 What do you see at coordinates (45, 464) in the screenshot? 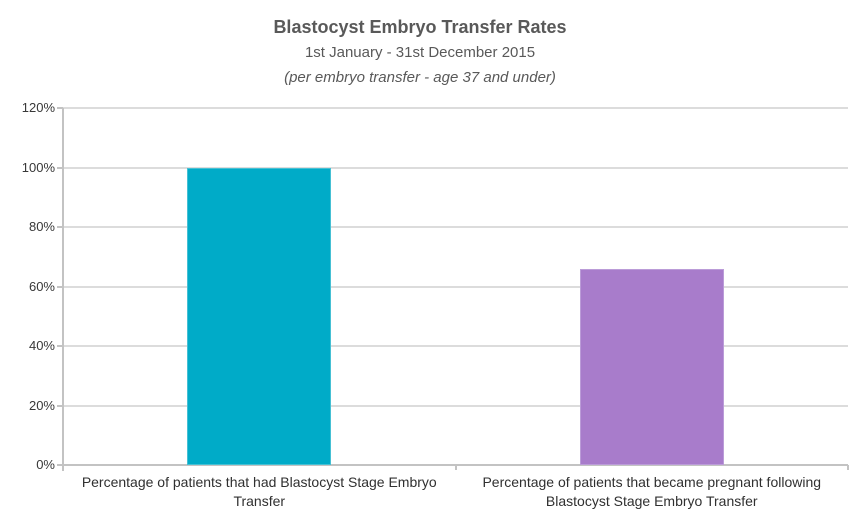
I see `y-axis-tick-label: 0%` at bounding box center [45, 464].